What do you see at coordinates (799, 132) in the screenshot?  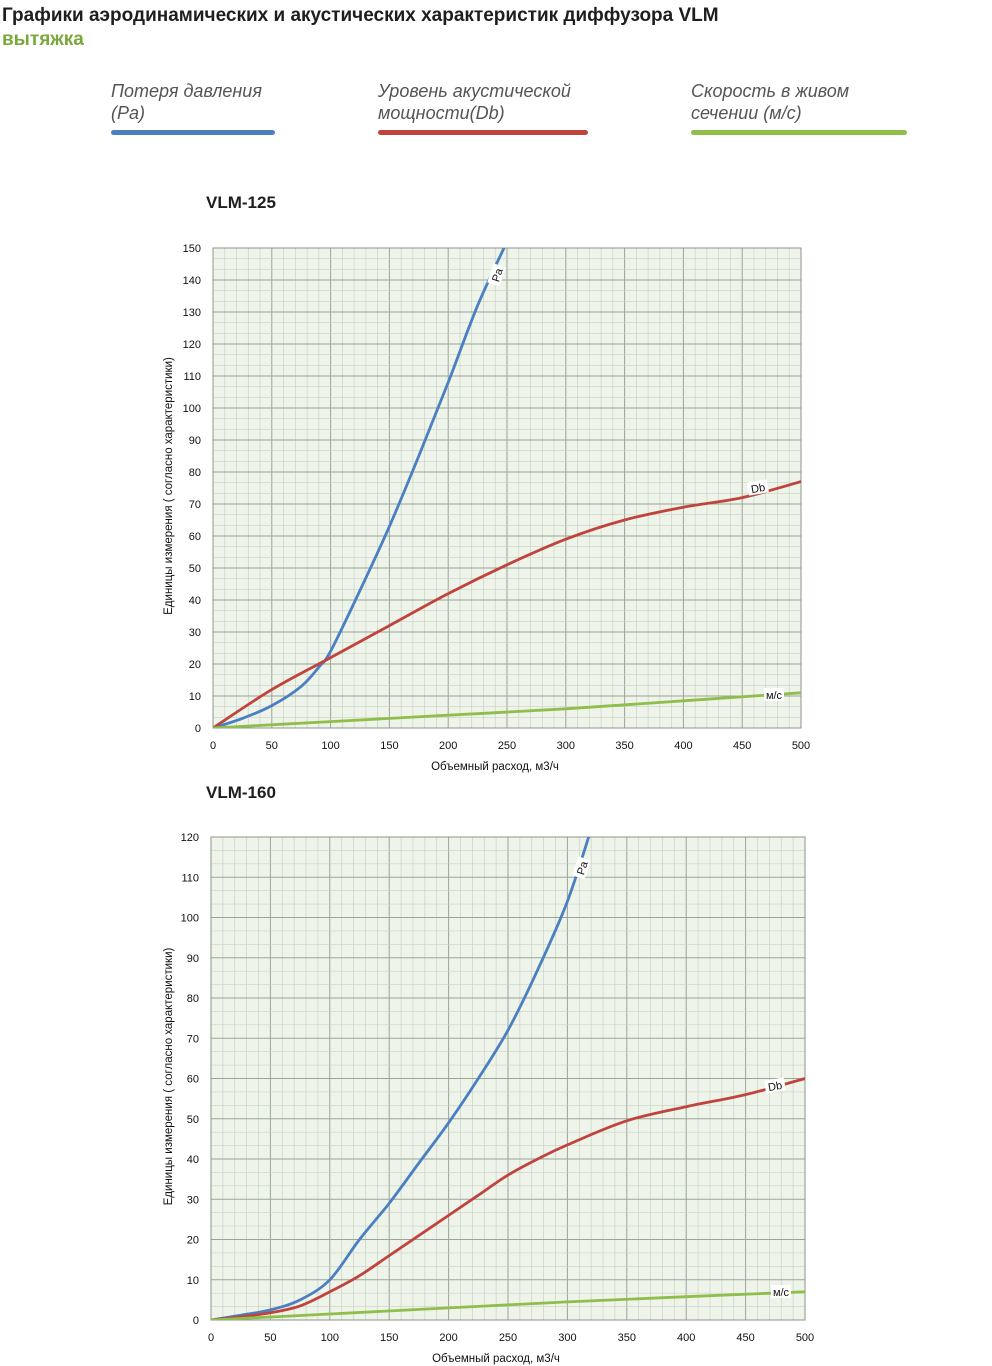 I see `legend-swatch-velocity` at bounding box center [799, 132].